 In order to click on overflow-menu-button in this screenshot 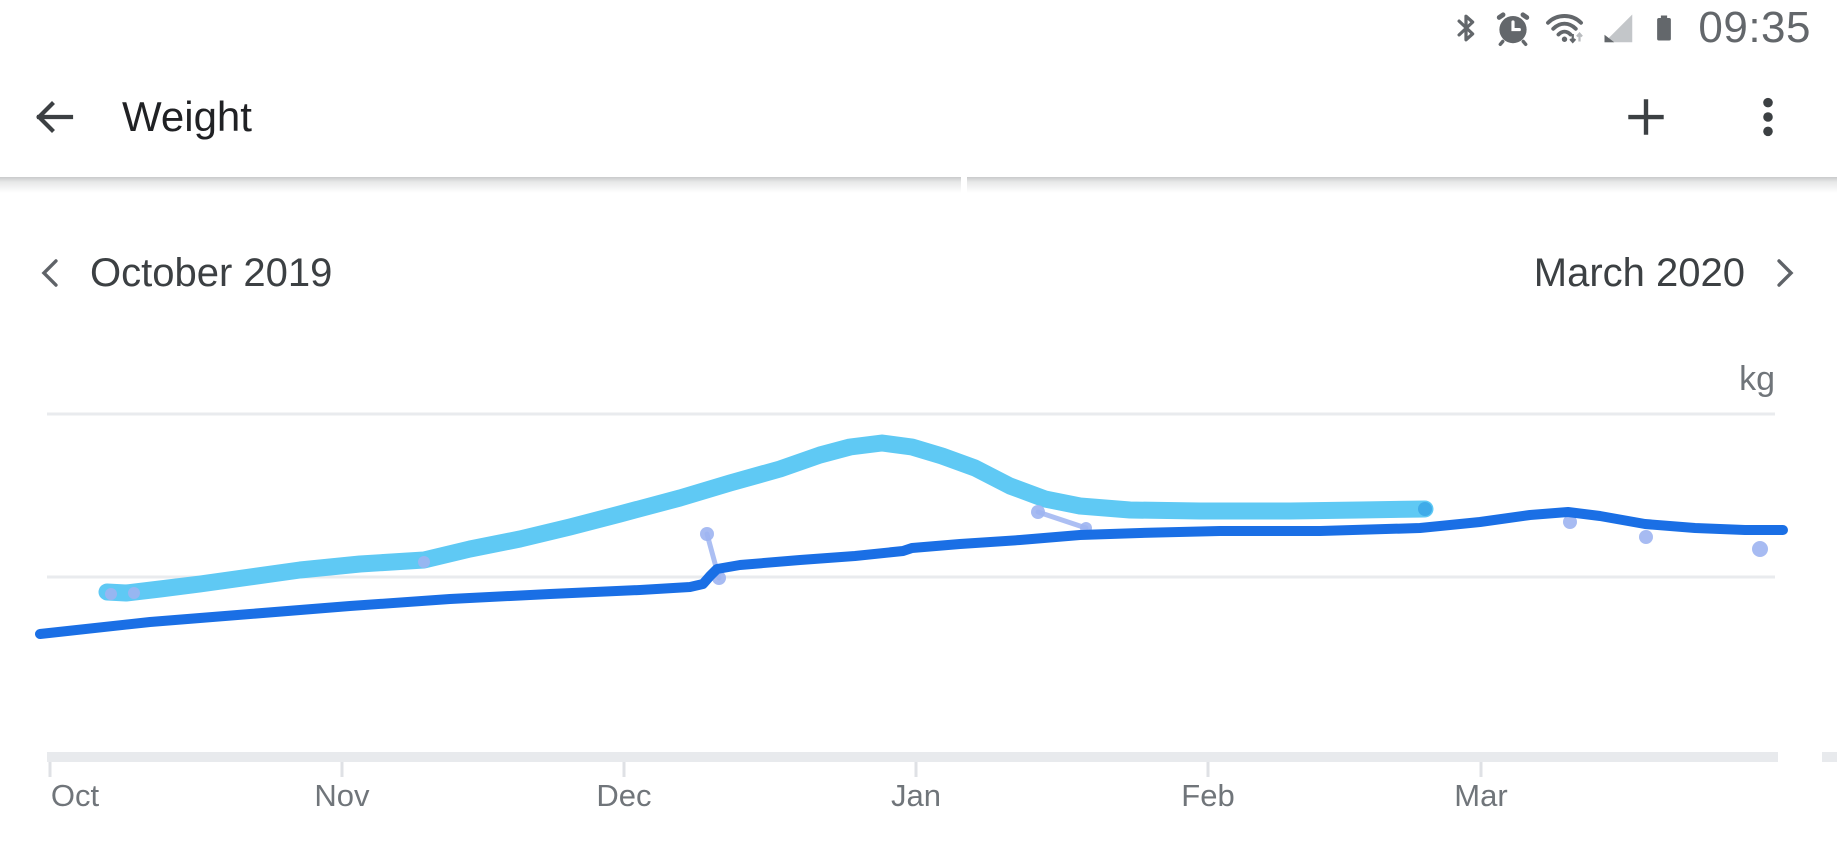, I will do `click(1768, 117)`.